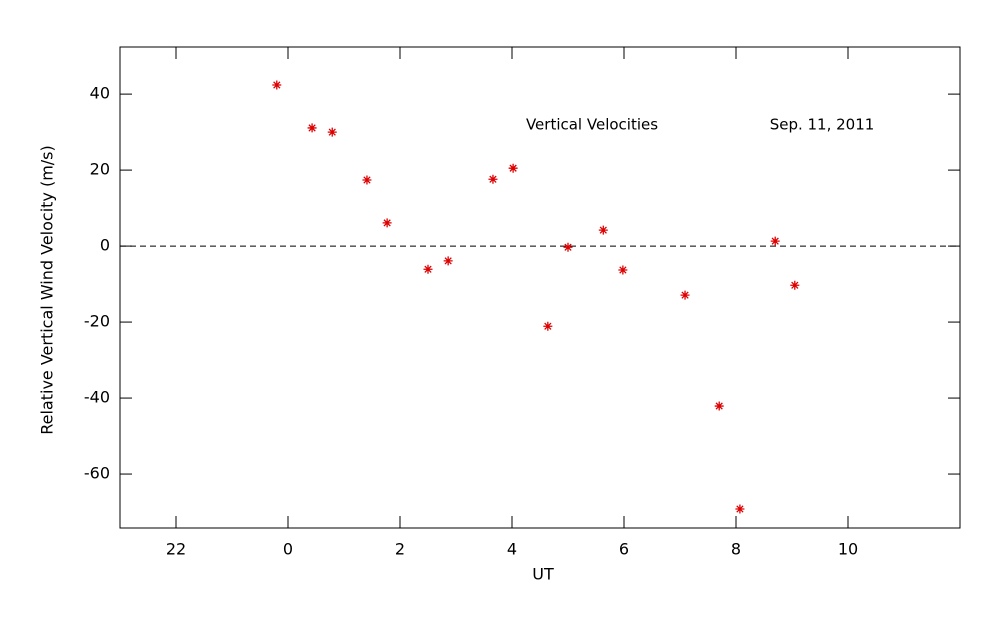  What do you see at coordinates (822, 125) in the screenshot?
I see `annotation: Sep. 11, 2011` at bounding box center [822, 125].